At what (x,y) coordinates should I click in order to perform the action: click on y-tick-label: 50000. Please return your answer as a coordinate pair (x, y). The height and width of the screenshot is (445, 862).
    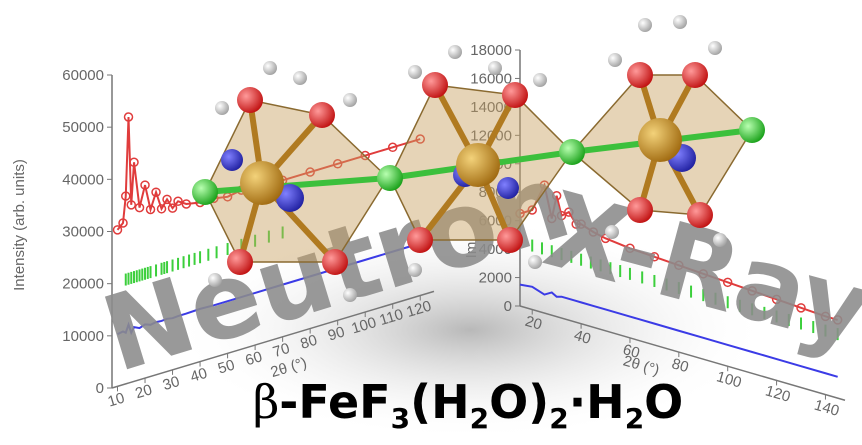
    Looking at the image, I should click on (83, 127).